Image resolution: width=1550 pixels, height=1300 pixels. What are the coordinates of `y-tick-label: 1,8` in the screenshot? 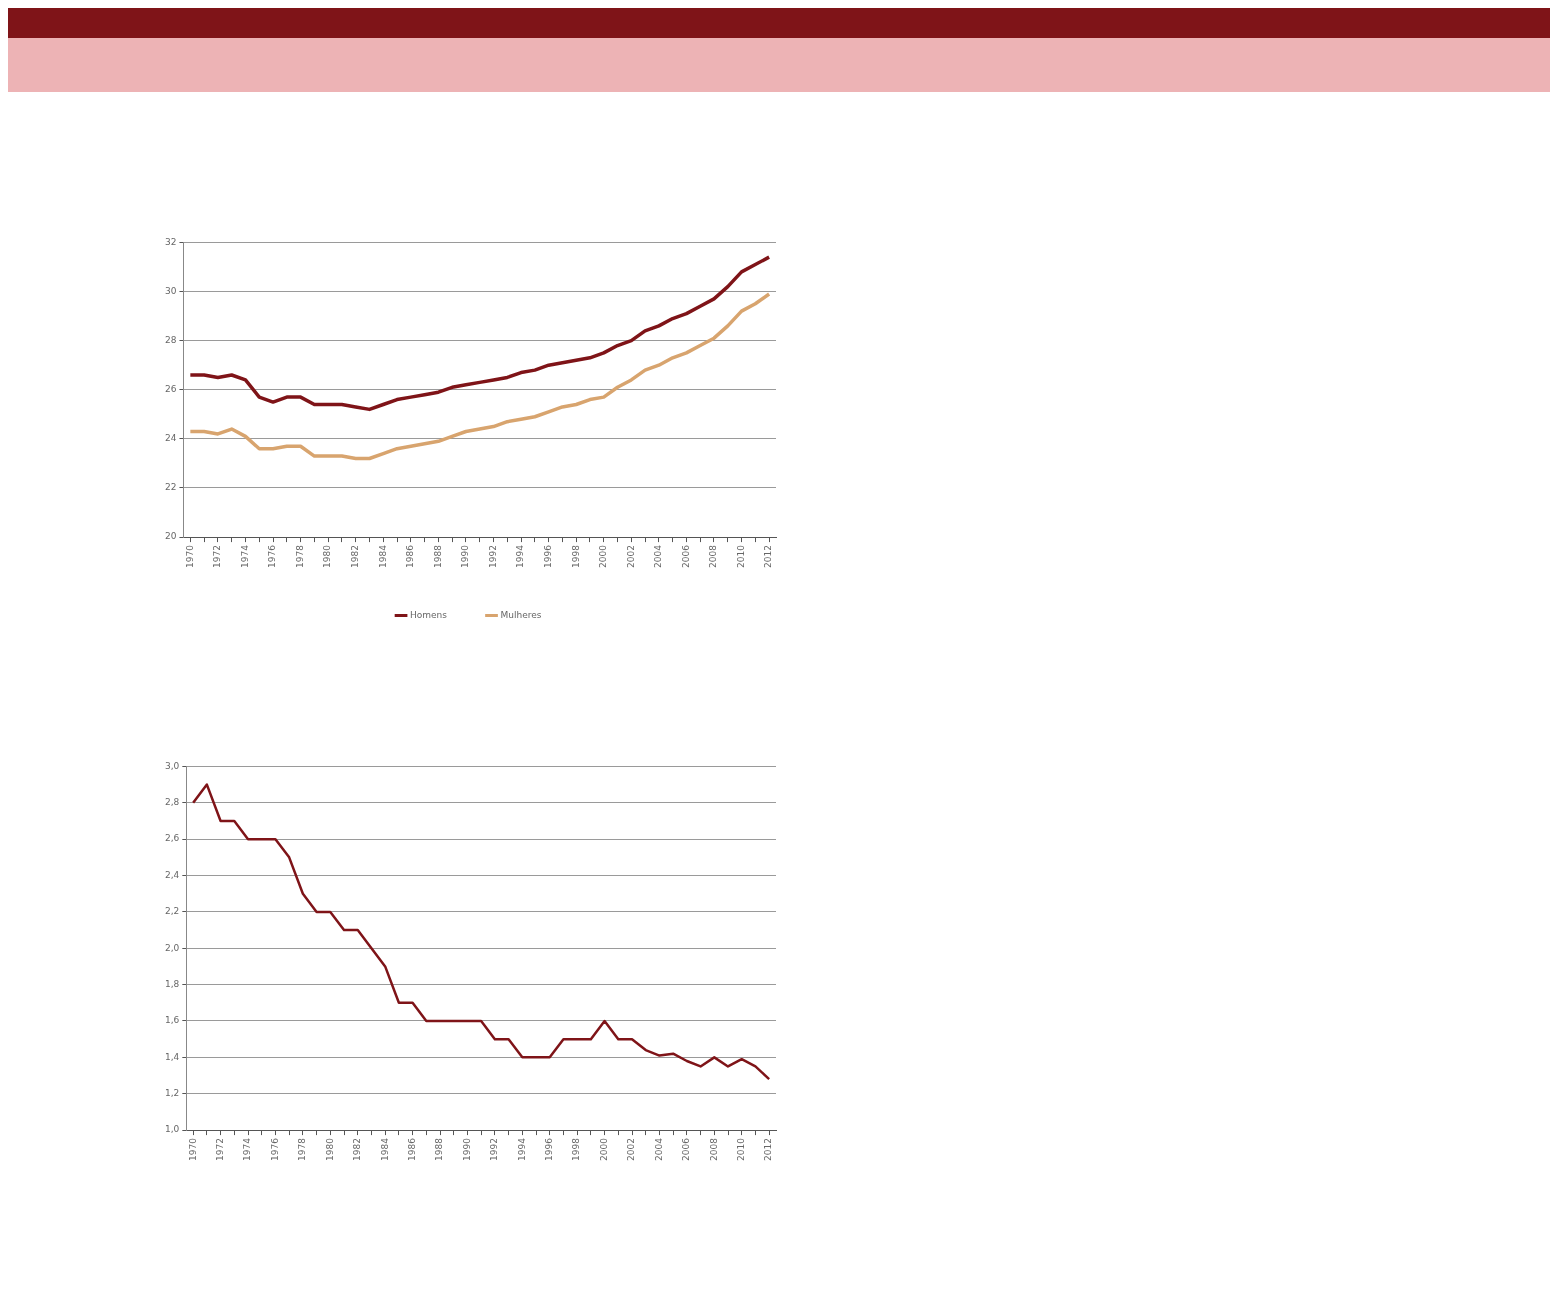 It's located at (172, 983).